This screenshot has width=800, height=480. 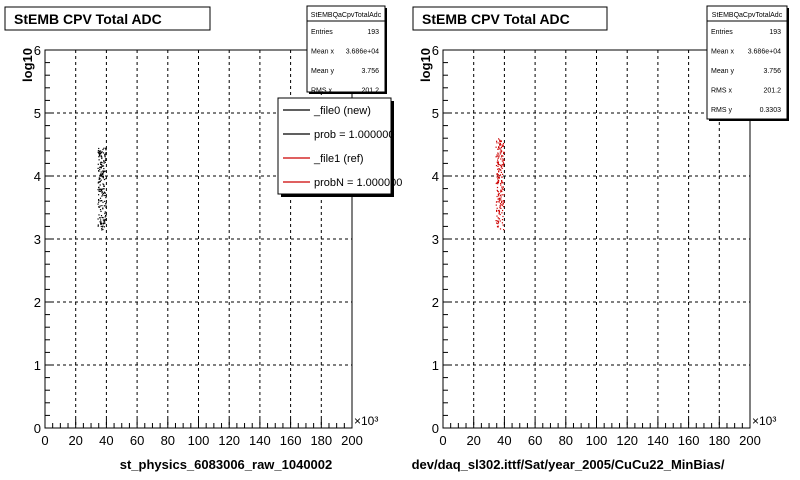 I want to click on x-tick-label: 20, so click(x=473, y=440).